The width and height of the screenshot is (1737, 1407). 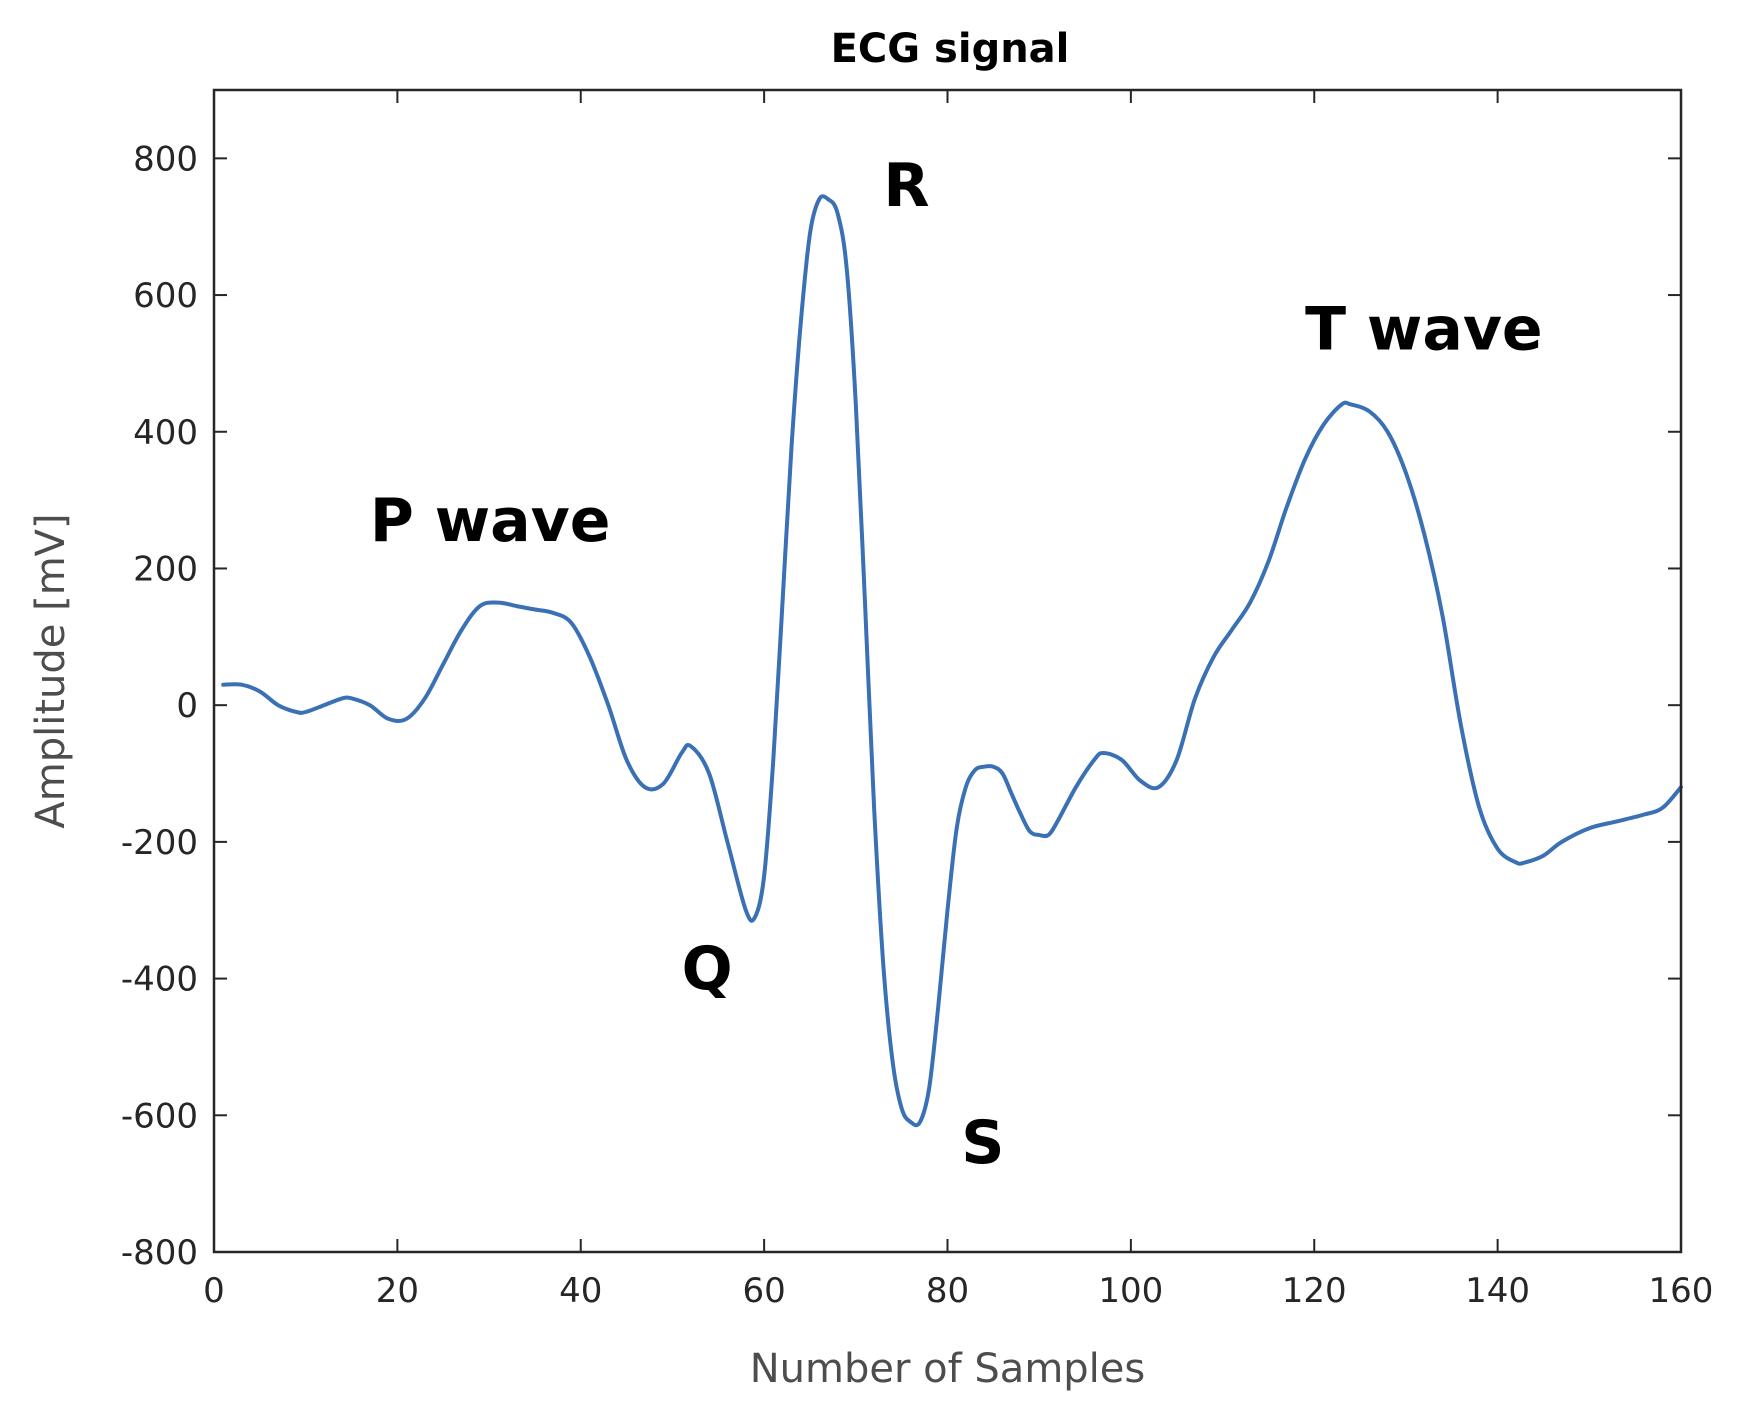 What do you see at coordinates (159, 843) in the screenshot?
I see `y-tick-label: -200` at bounding box center [159, 843].